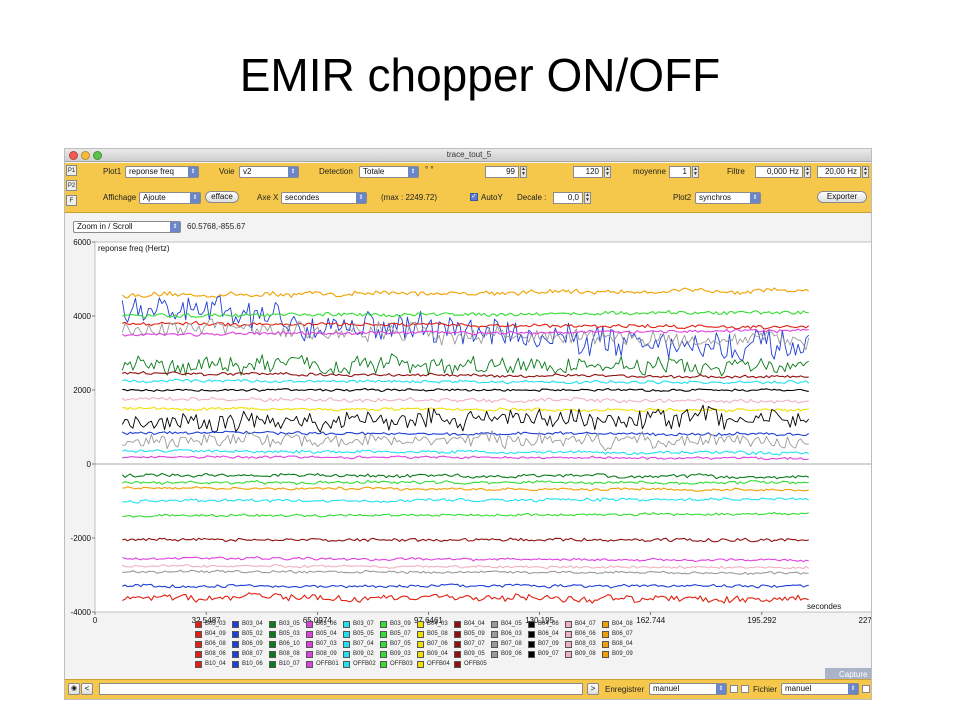 The image size is (960, 720). I want to click on minimize-window-icon, so click(85, 155).